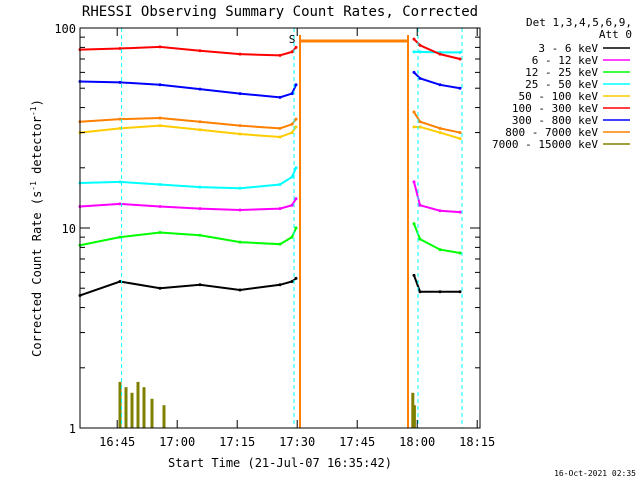  Describe the element at coordinates (37, 274) in the screenshot. I see `y-label-part1: Corrected Count Rate (s` at that location.